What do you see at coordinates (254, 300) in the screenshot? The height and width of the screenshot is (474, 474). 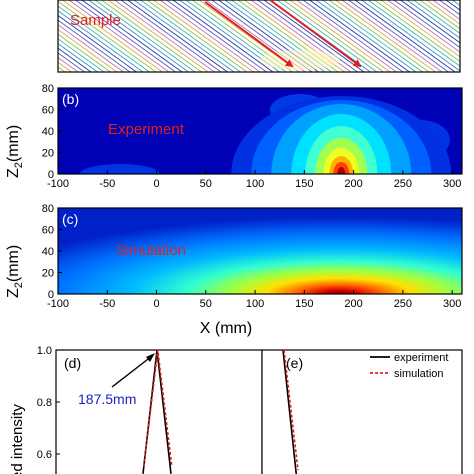 I see `panel-c-x-ticks: -100 -50 0 50 100 150 200 250 300` at bounding box center [254, 300].